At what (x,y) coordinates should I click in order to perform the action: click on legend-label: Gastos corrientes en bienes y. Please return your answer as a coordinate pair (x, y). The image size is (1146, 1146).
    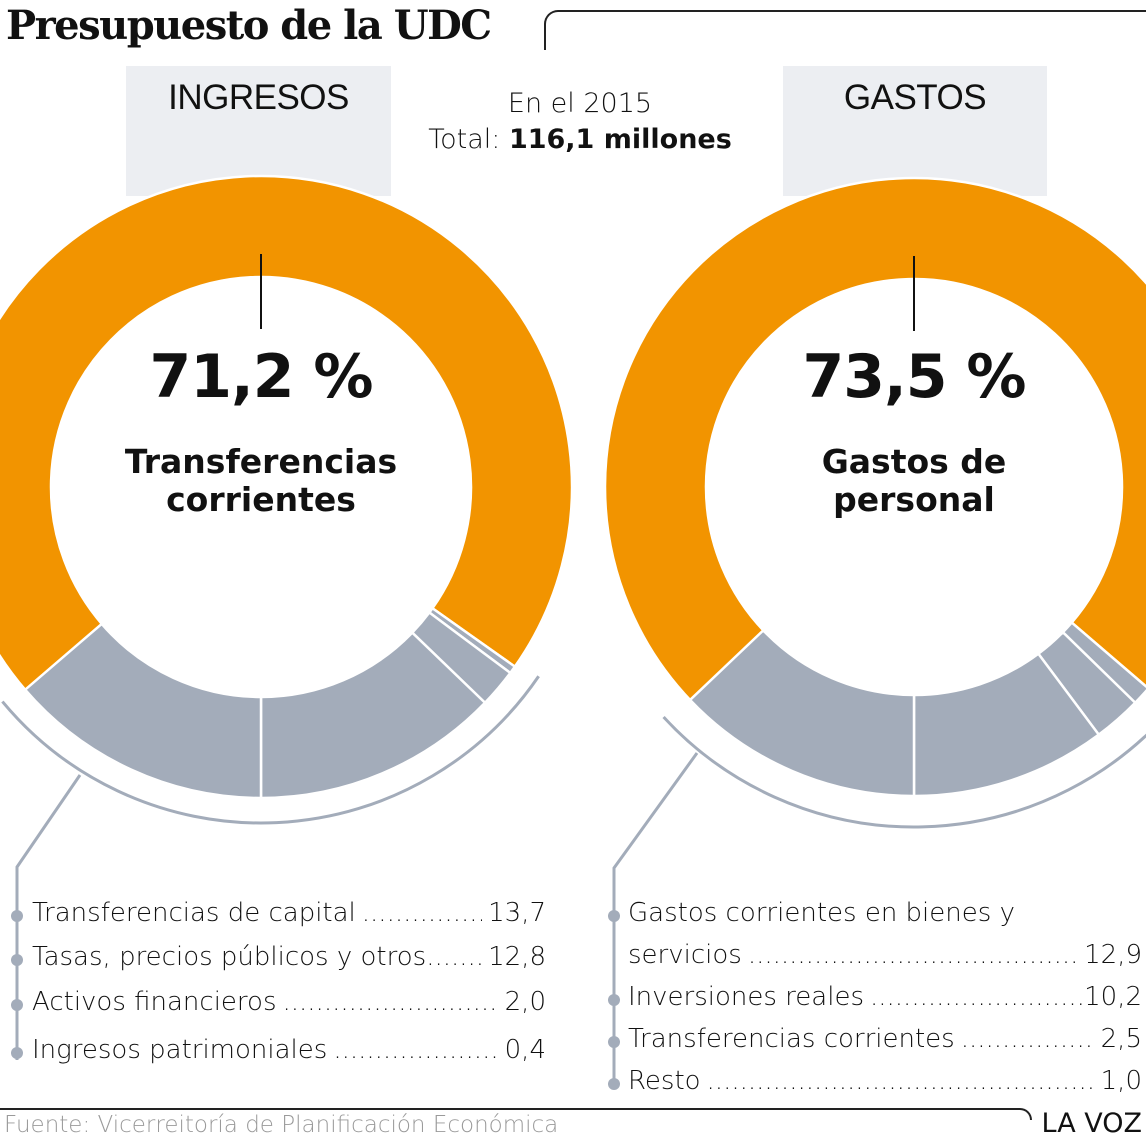
    Looking at the image, I should click on (821, 913).